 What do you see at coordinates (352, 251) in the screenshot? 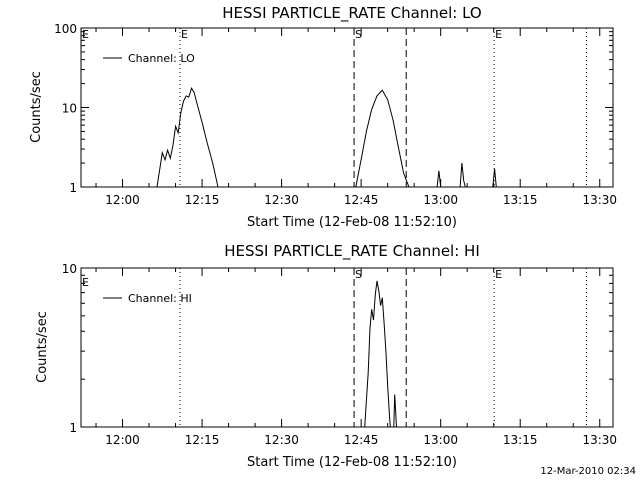
I see `chart-title: HESSI PARTICLE_RATE Channel: HI` at bounding box center [352, 251].